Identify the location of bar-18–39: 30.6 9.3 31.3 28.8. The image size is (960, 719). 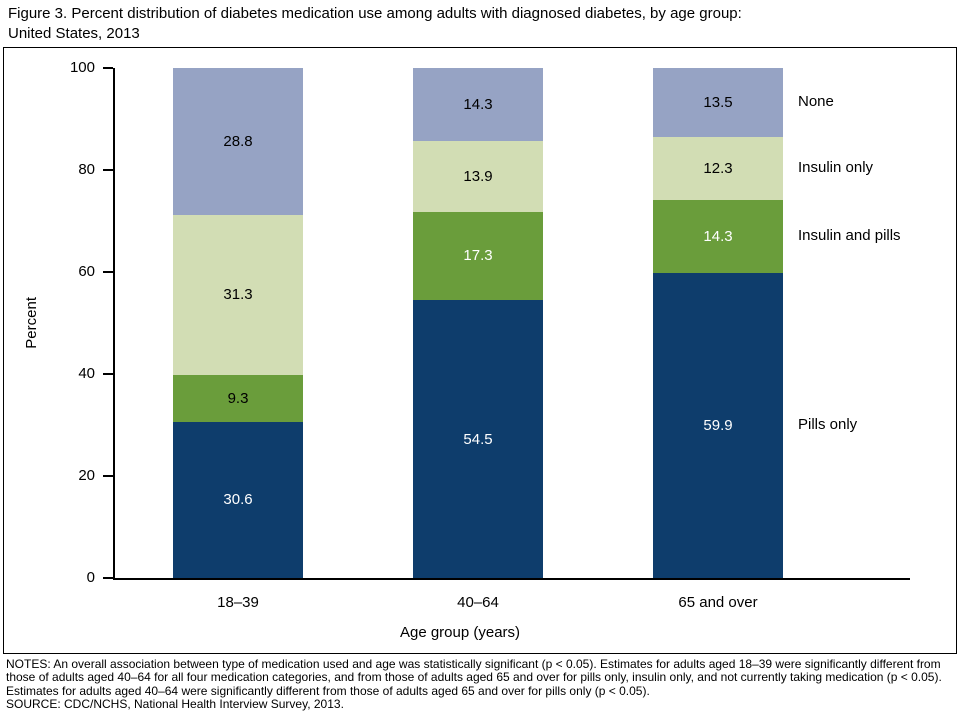
(238, 323).